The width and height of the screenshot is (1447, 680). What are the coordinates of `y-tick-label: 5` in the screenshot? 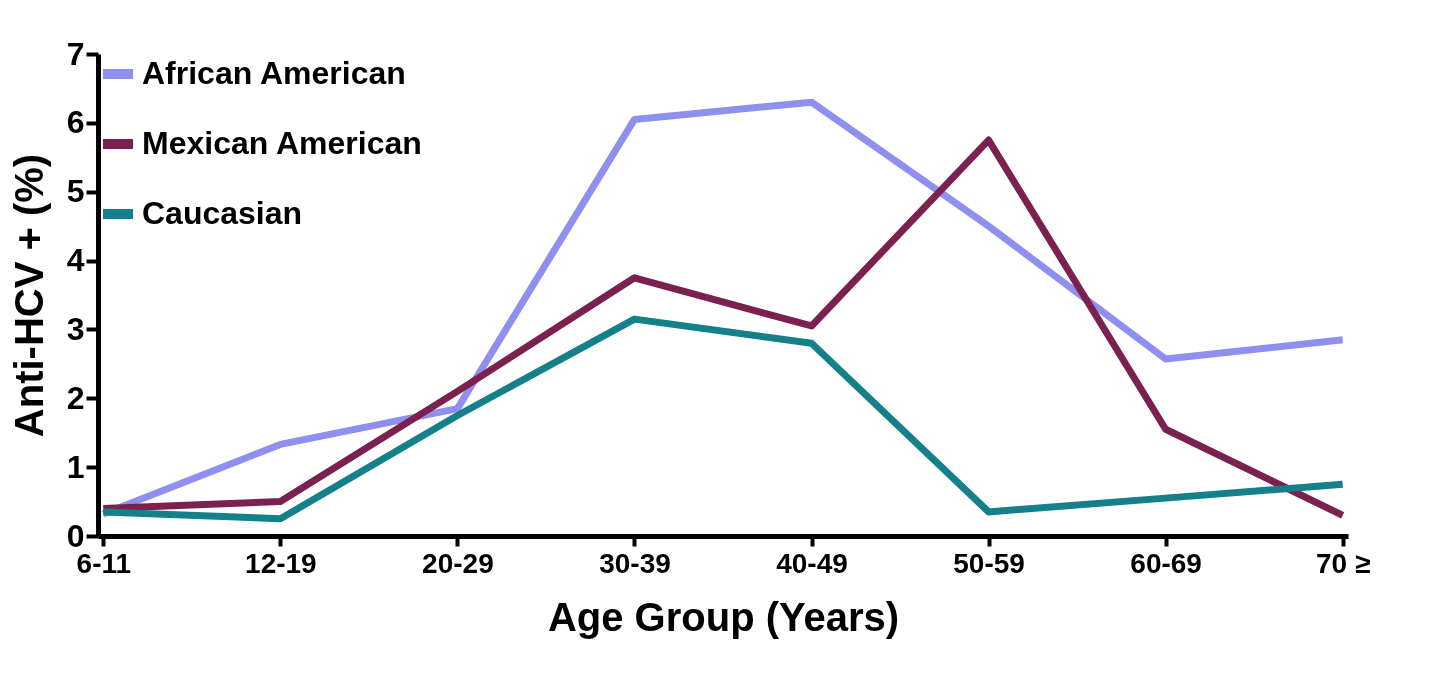 It's located at (75, 191).